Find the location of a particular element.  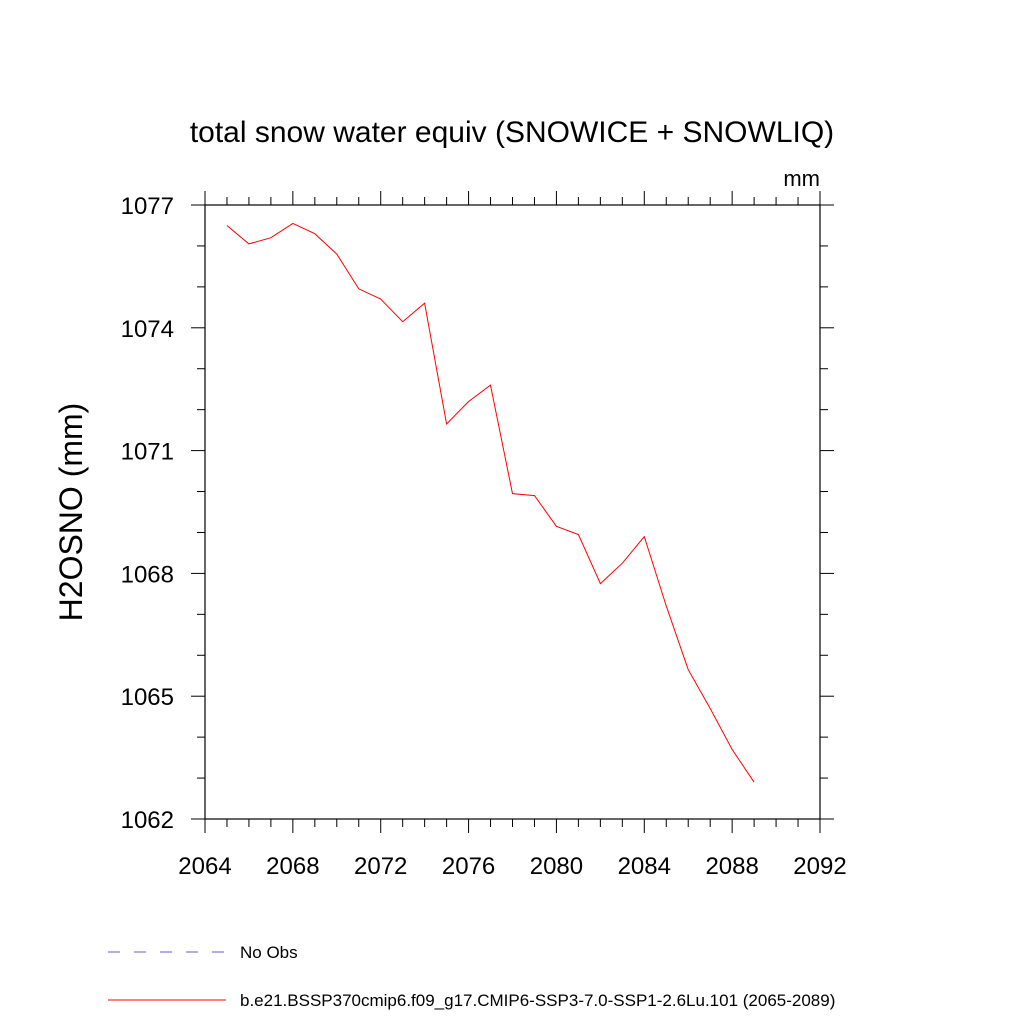

units-label: mm is located at coordinates (801, 178).